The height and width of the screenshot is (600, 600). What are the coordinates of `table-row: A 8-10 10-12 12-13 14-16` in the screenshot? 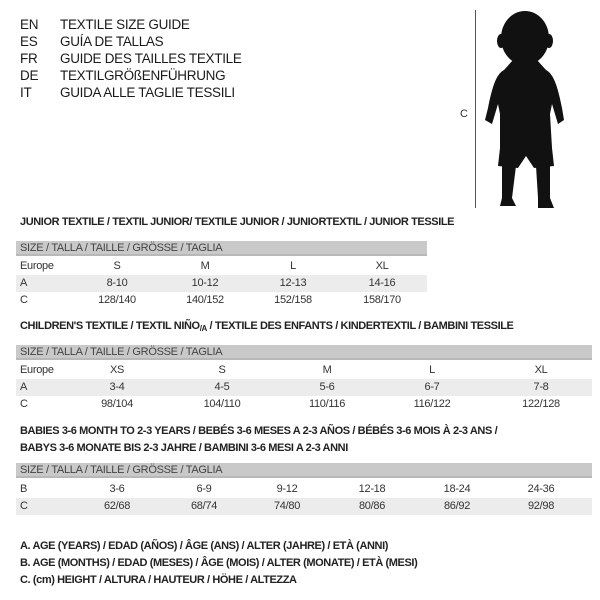 It's located at (221, 283).